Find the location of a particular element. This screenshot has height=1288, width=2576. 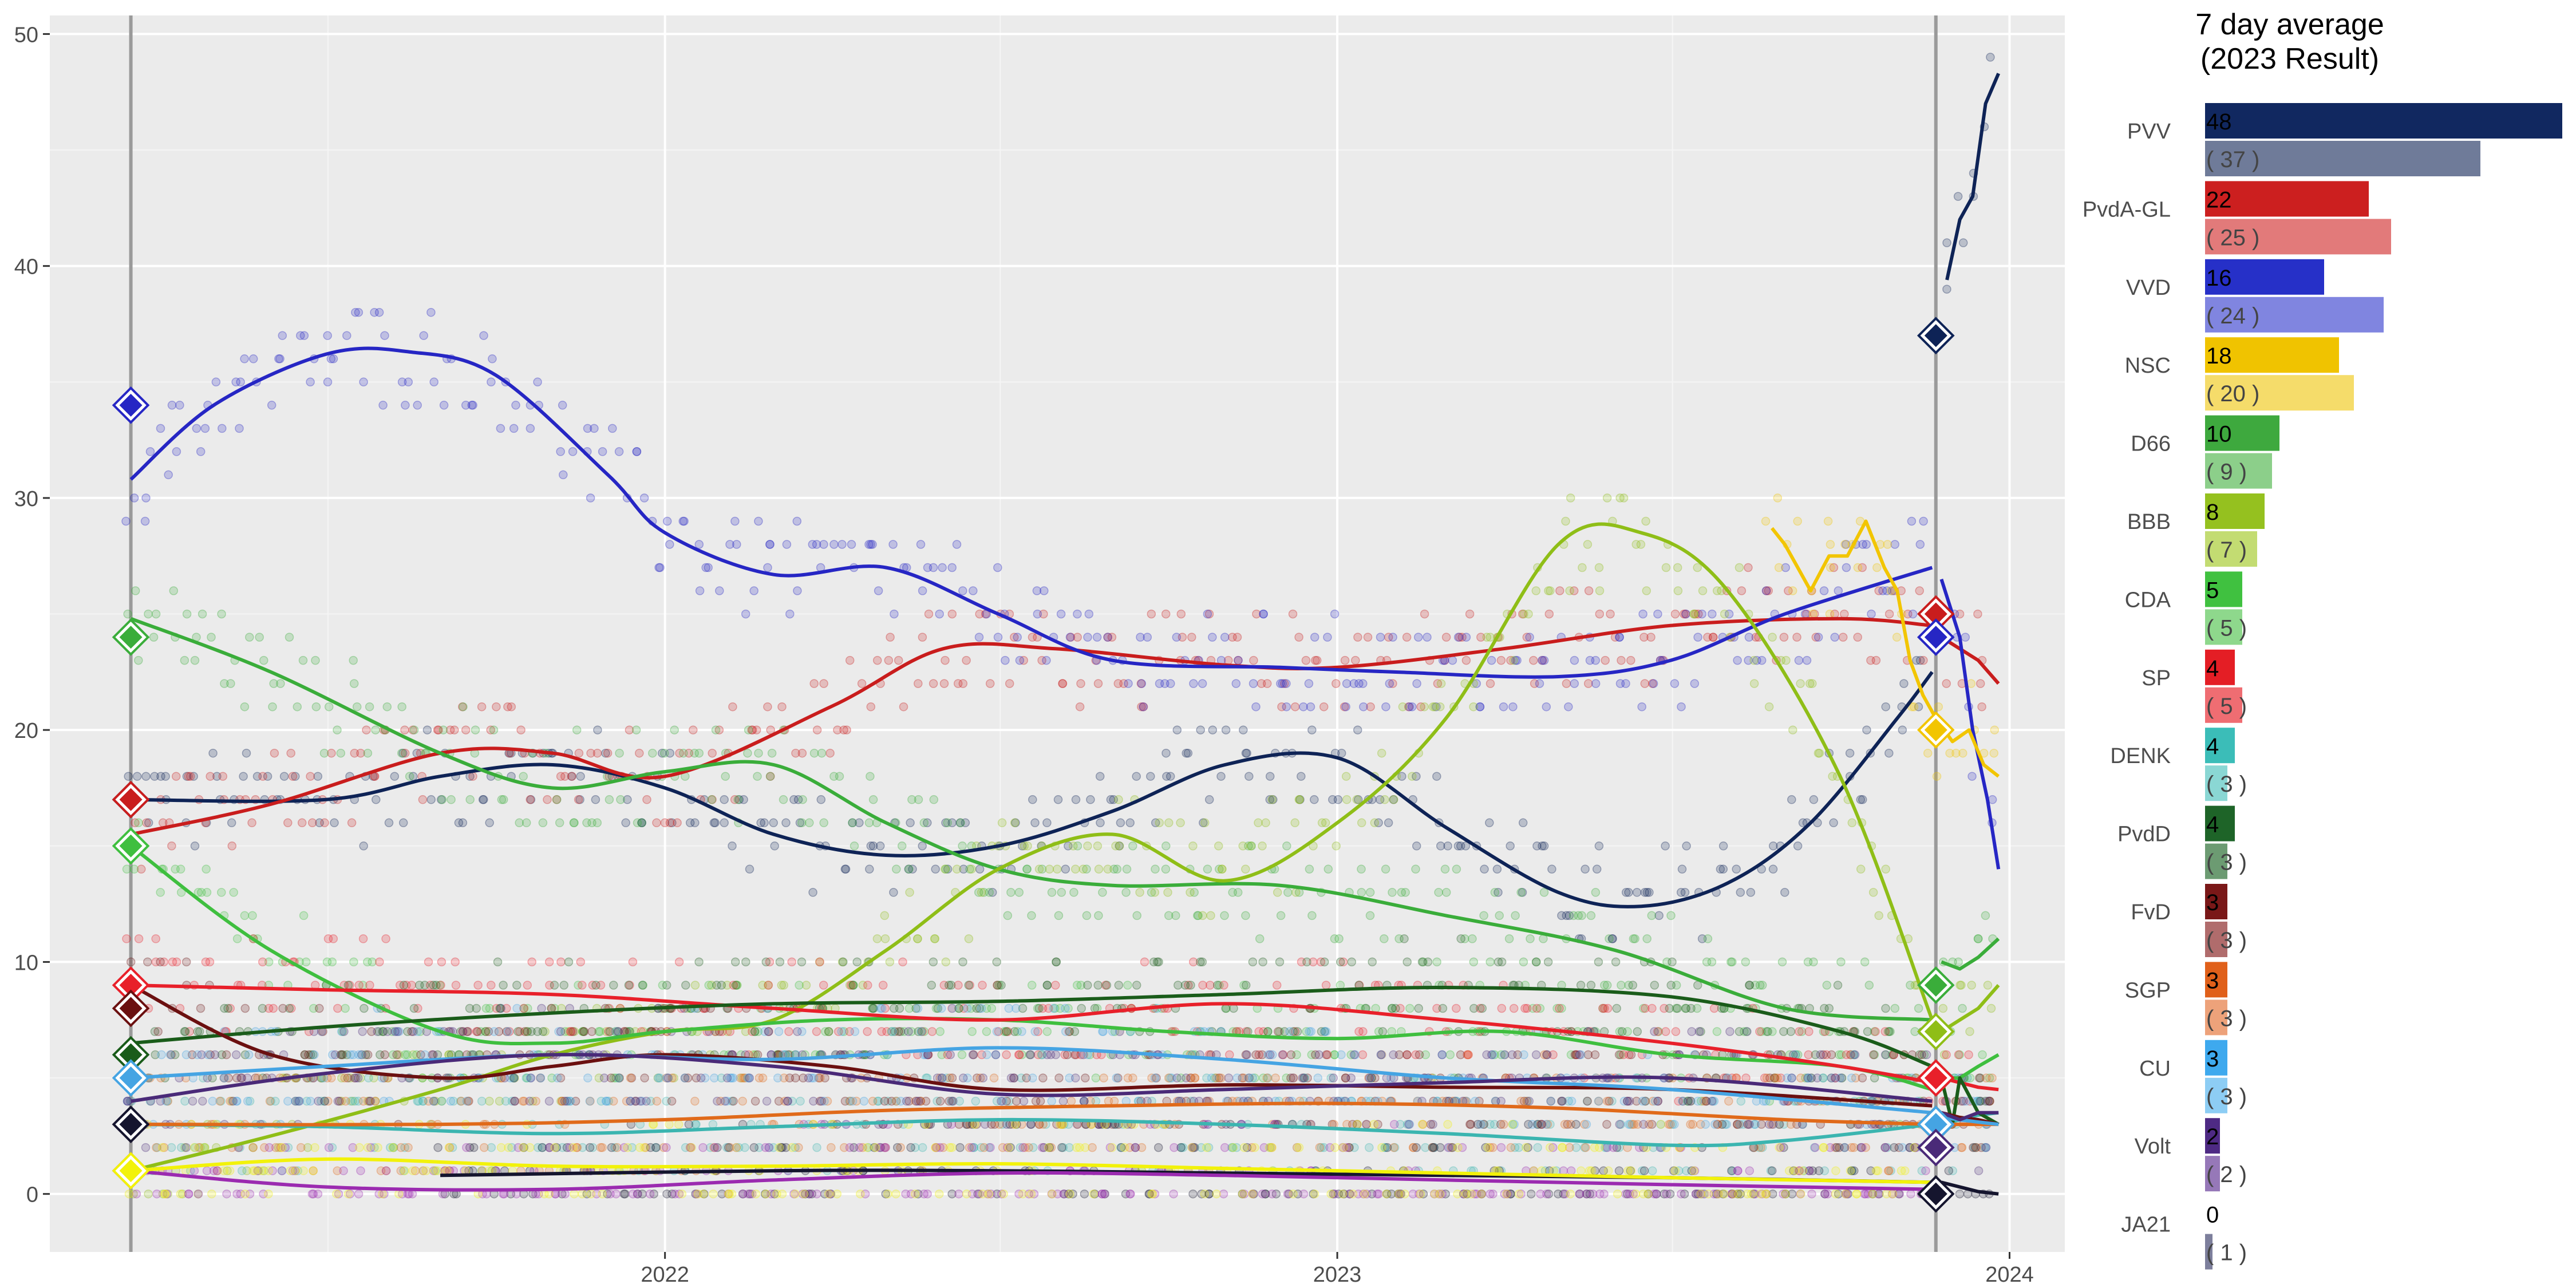

party-label: CDA is located at coordinates (2148, 600).